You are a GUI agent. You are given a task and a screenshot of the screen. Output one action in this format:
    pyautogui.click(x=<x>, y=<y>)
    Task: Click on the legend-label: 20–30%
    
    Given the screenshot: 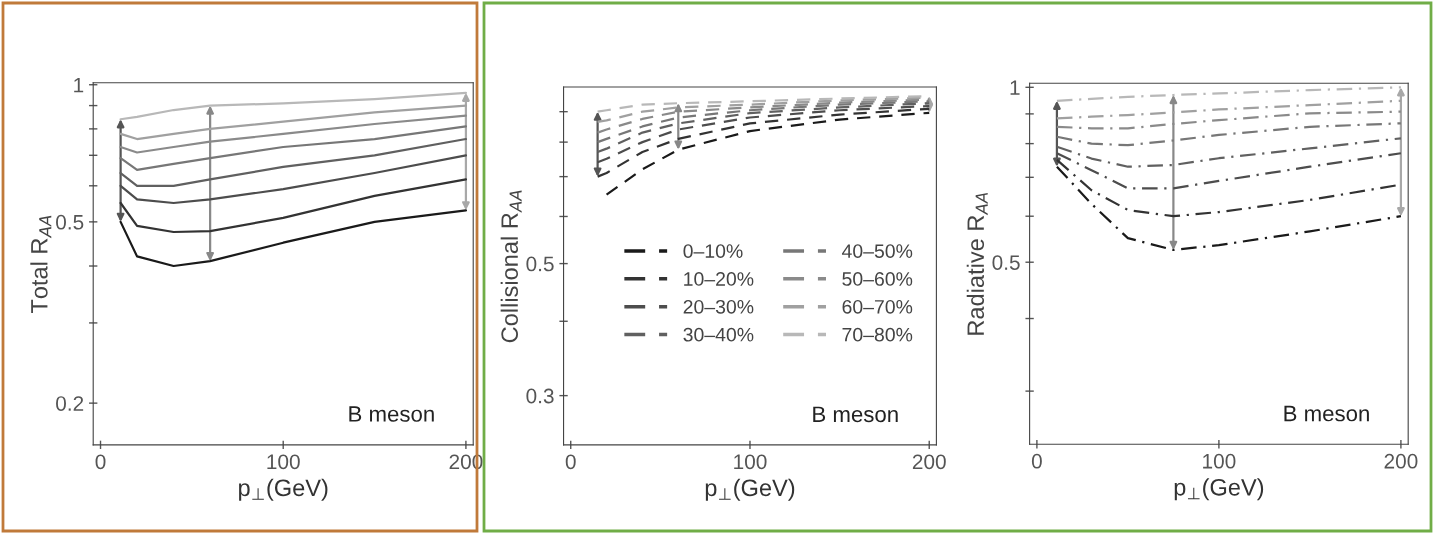 What is the action you would take?
    pyautogui.click(x=718, y=306)
    